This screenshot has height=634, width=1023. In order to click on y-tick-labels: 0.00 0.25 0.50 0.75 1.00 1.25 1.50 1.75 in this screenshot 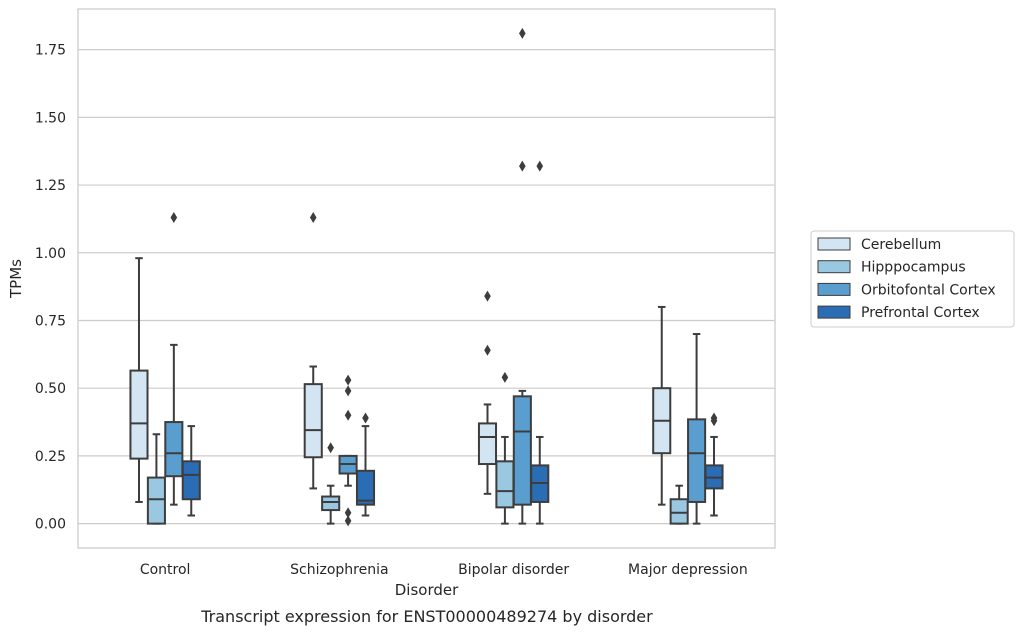, I will do `click(50, 288)`.